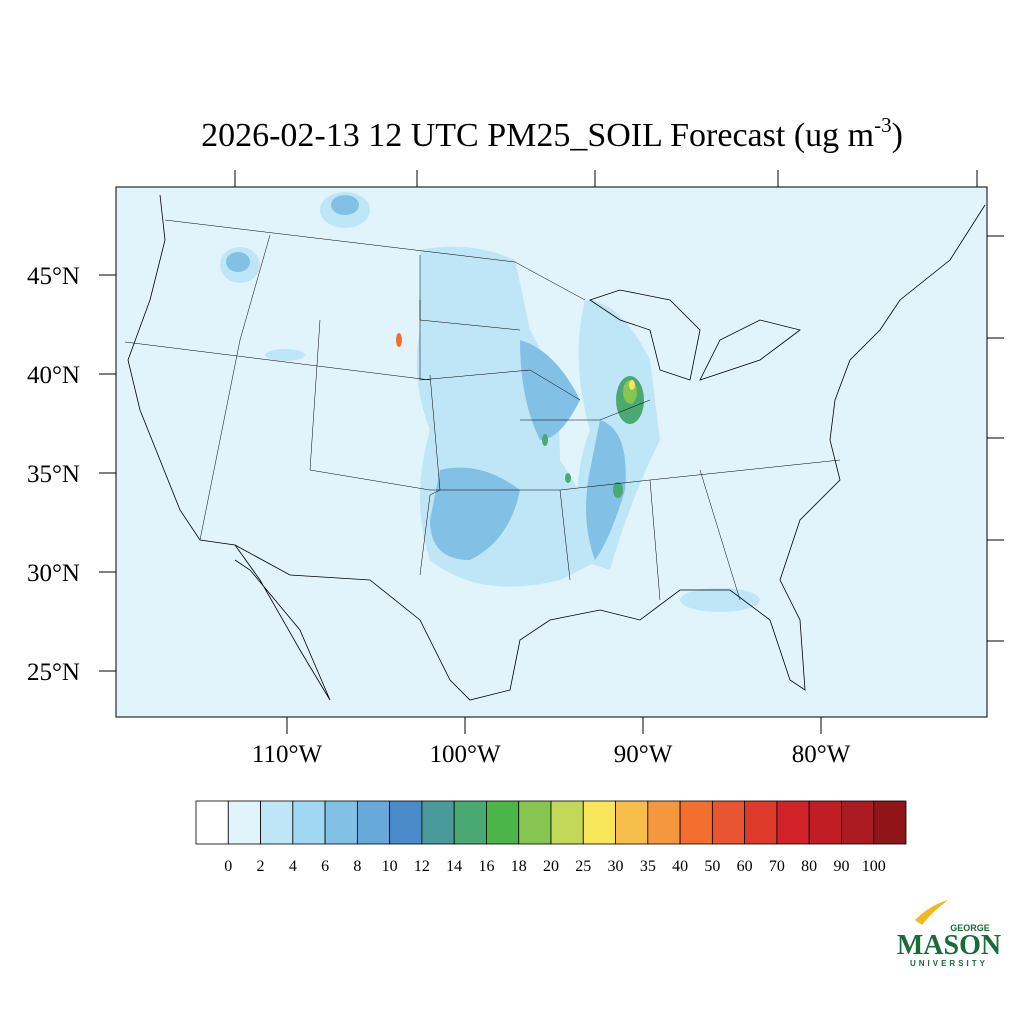  What do you see at coordinates (680, 866) in the screenshot?
I see `colorbar-label: 40` at bounding box center [680, 866].